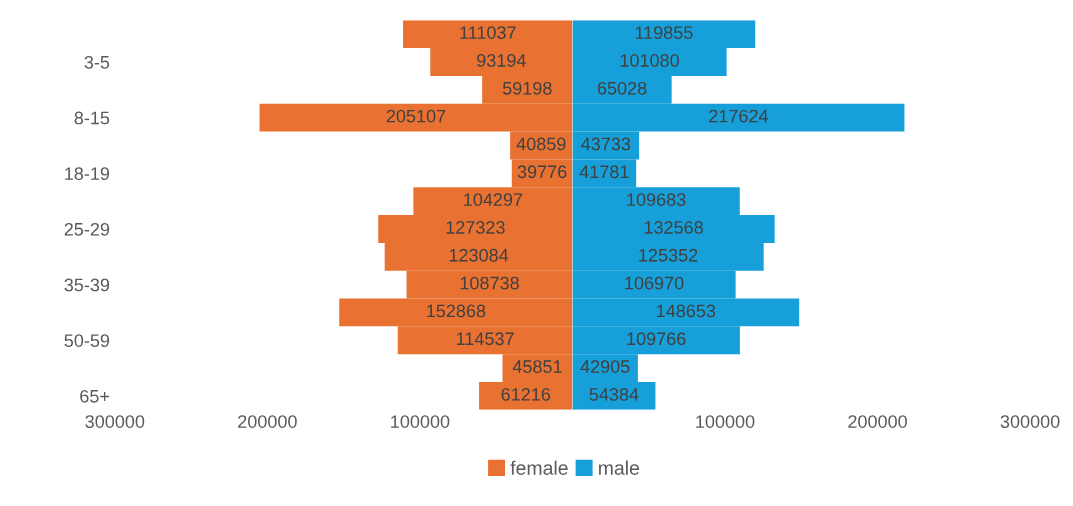 This screenshot has width=1073, height=506. Describe the element at coordinates (475, 227) in the screenshot. I see `data-label: 127323` at that location.